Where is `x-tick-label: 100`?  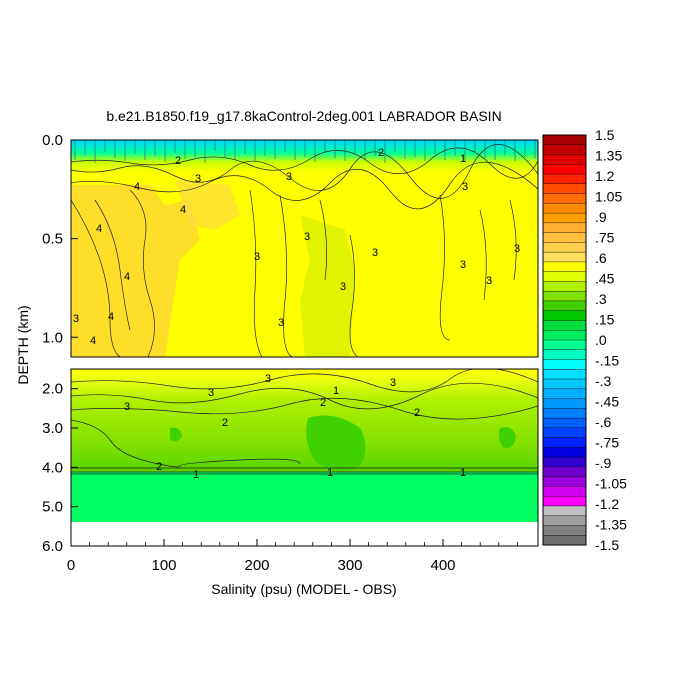 x-tick-label: 100 is located at coordinates (163, 565).